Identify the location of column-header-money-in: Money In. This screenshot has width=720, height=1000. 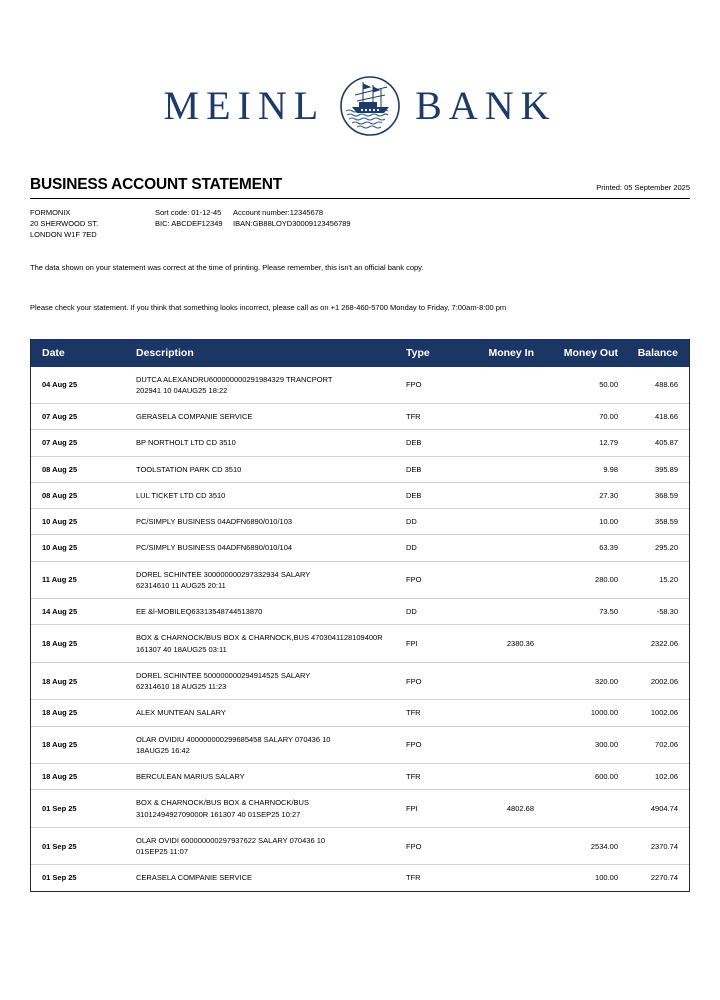
(501, 352).